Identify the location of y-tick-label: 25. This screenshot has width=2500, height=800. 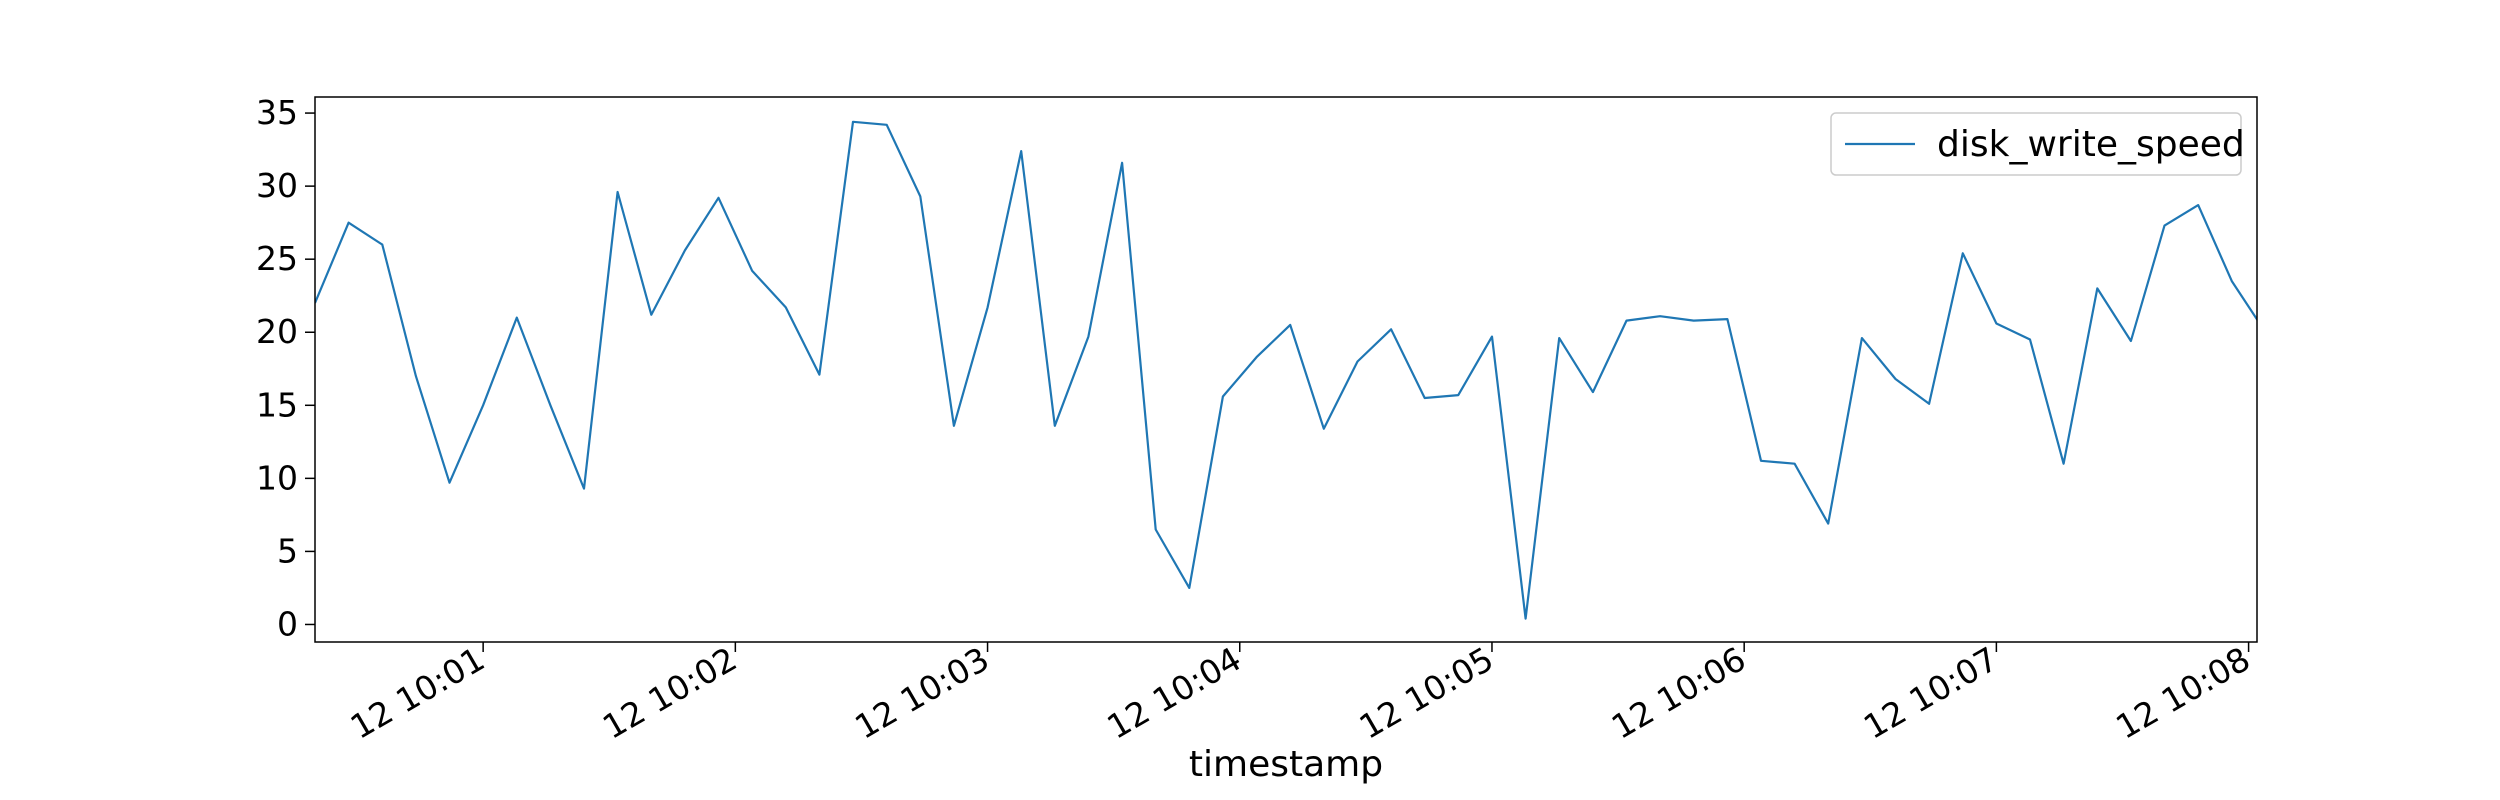
(277, 258).